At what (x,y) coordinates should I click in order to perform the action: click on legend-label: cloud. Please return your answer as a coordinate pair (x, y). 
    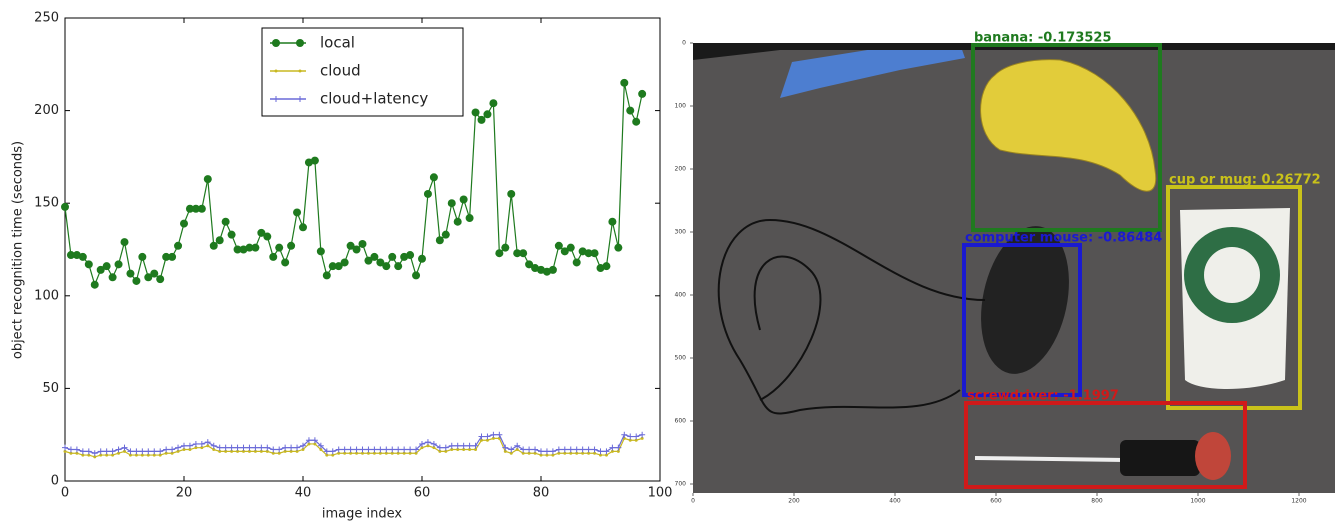
    Looking at the image, I should click on (340, 71).